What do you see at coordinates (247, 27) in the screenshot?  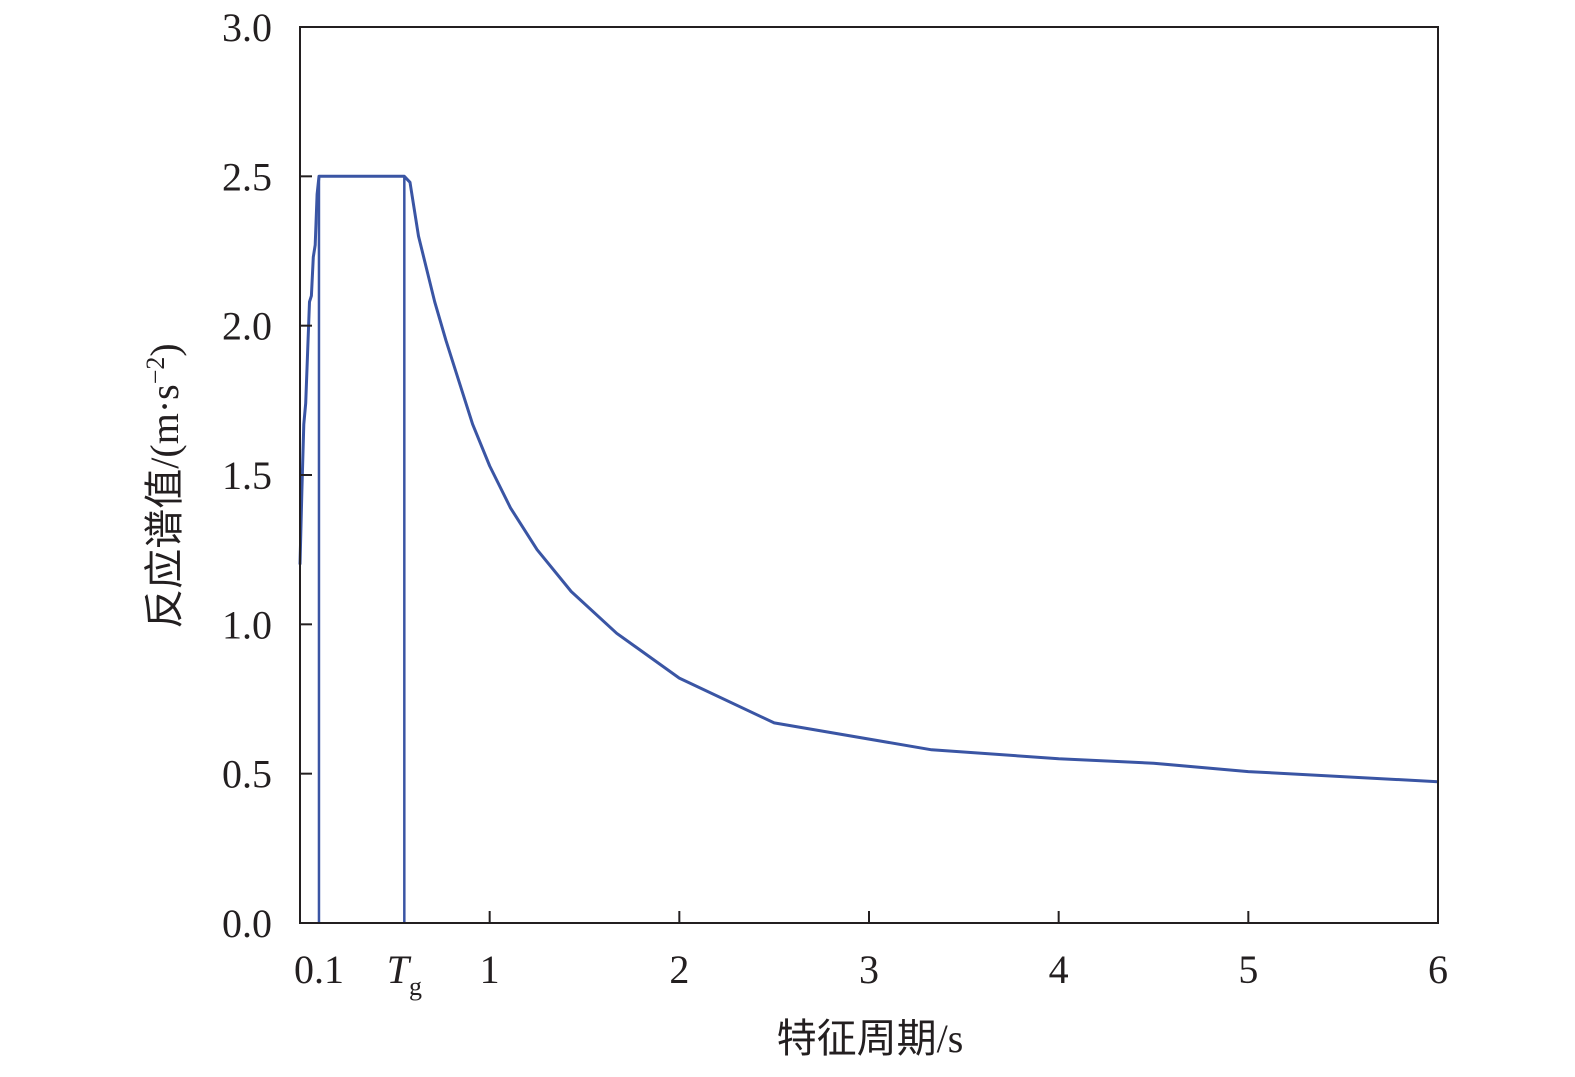 I see `y-tick-label-6: 3.0` at bounding box center [247, 27].